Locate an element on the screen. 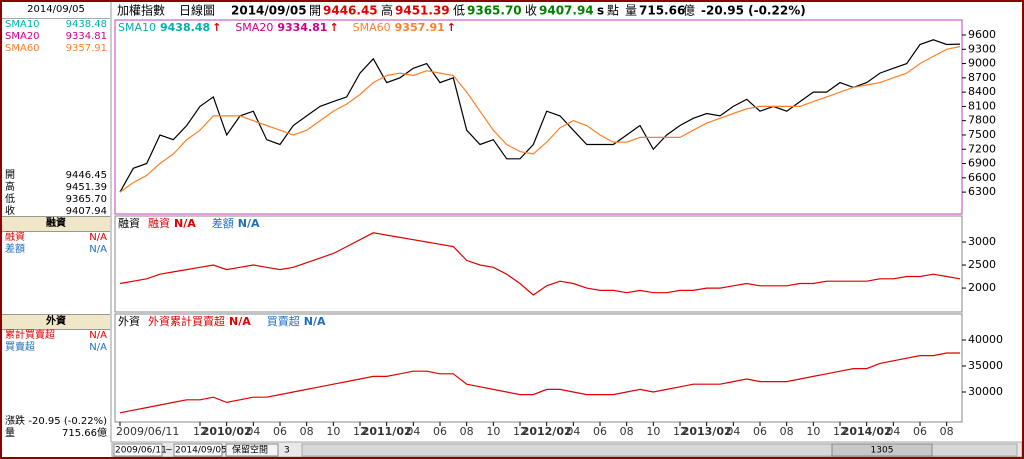 Image resolution: width=1024 pixels, height=459 pixels. info-row: 低 9365.70 is located at coordinates (56, 200).